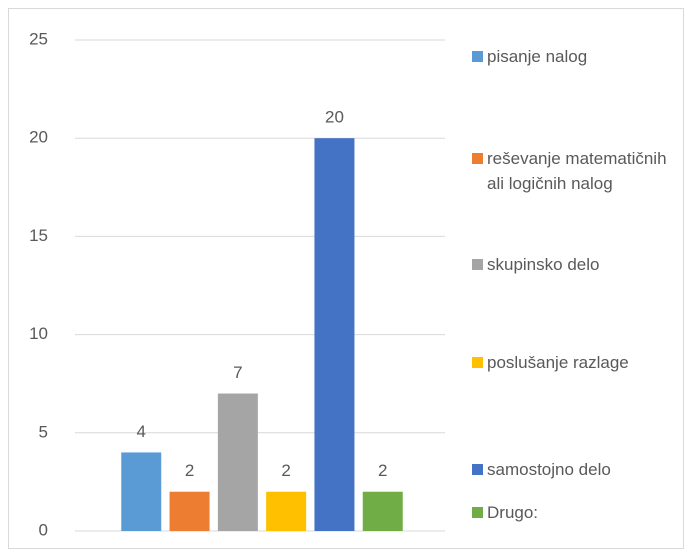 Image resolution: width=688 pixels, height=550 pixels. What do you see at coordinates (43, 431) in the screenshot?
I see `y-tick-label: 5` at bounding box center [43, 431].